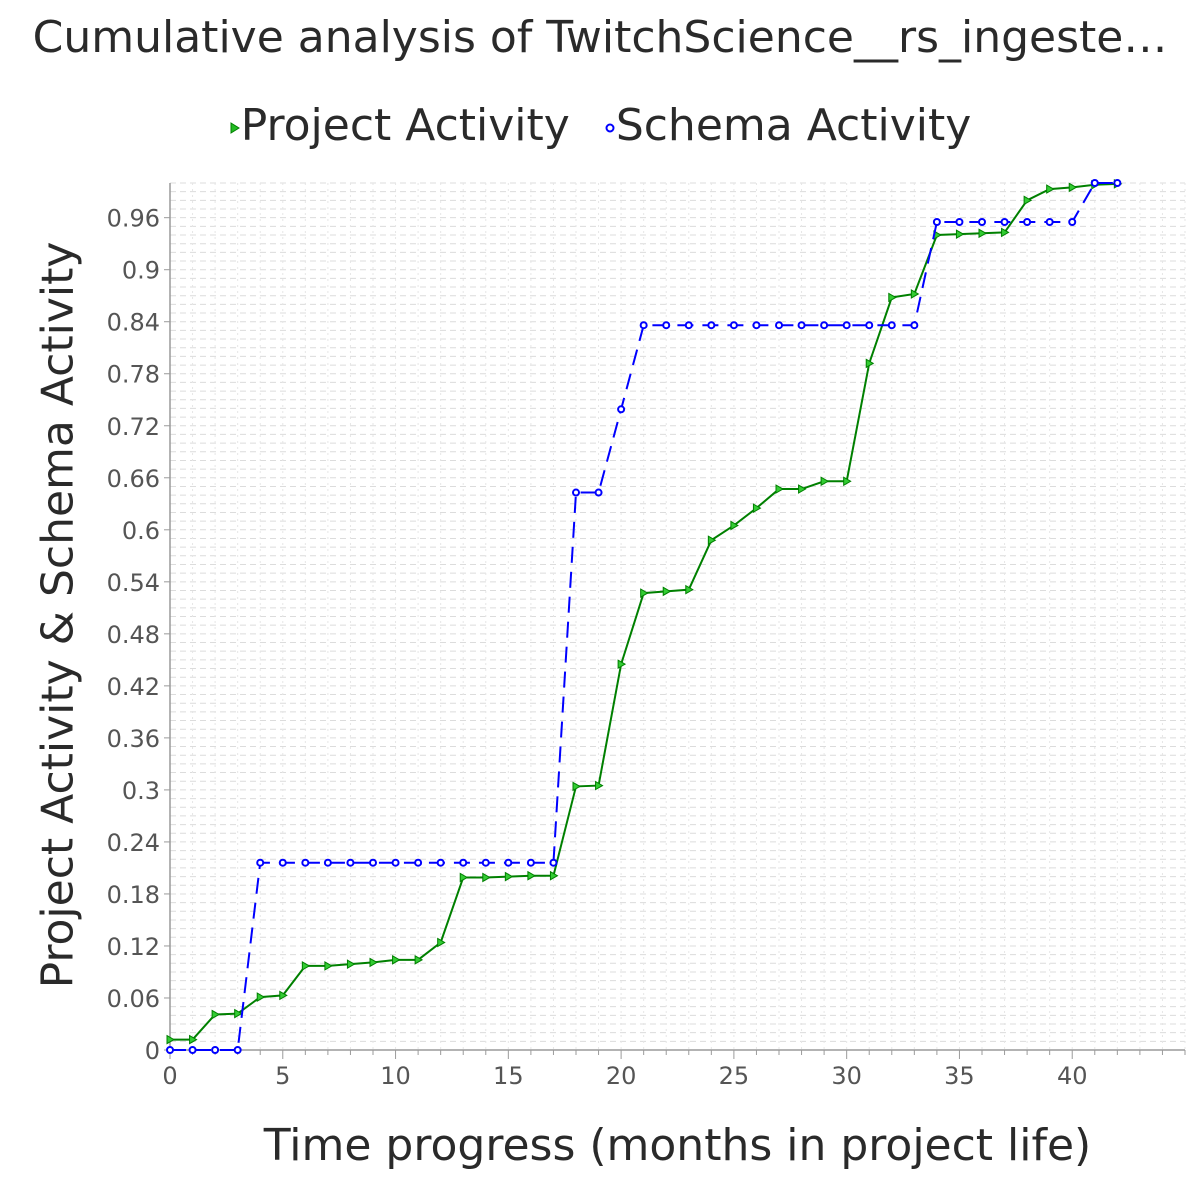  Describe the element at coordinates (133, 323) in the screenshot. I see `y-tick-label: 0.84` at that location.